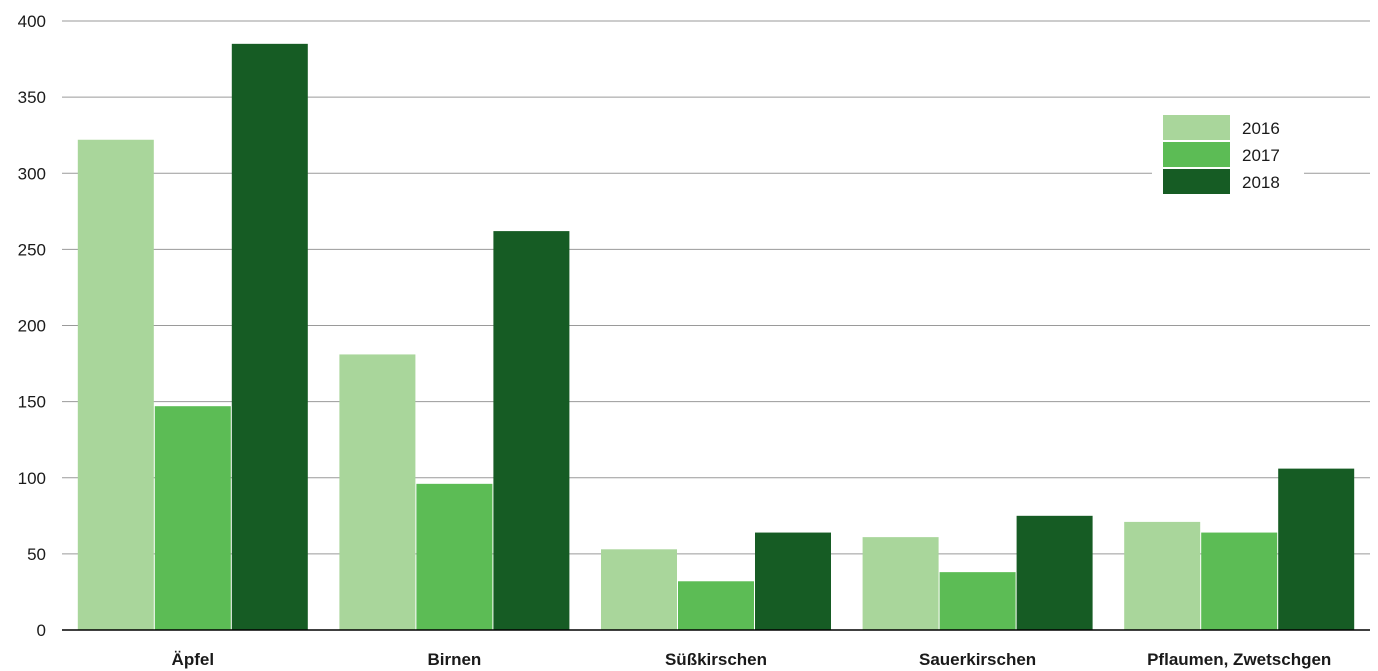 The height and width of the screenshot is (671, 1378). What do you see at coordinates (977, 659) in the screenshot?
I see `x-category-label: Sauerkirschen` at bounding box center [977, 659].